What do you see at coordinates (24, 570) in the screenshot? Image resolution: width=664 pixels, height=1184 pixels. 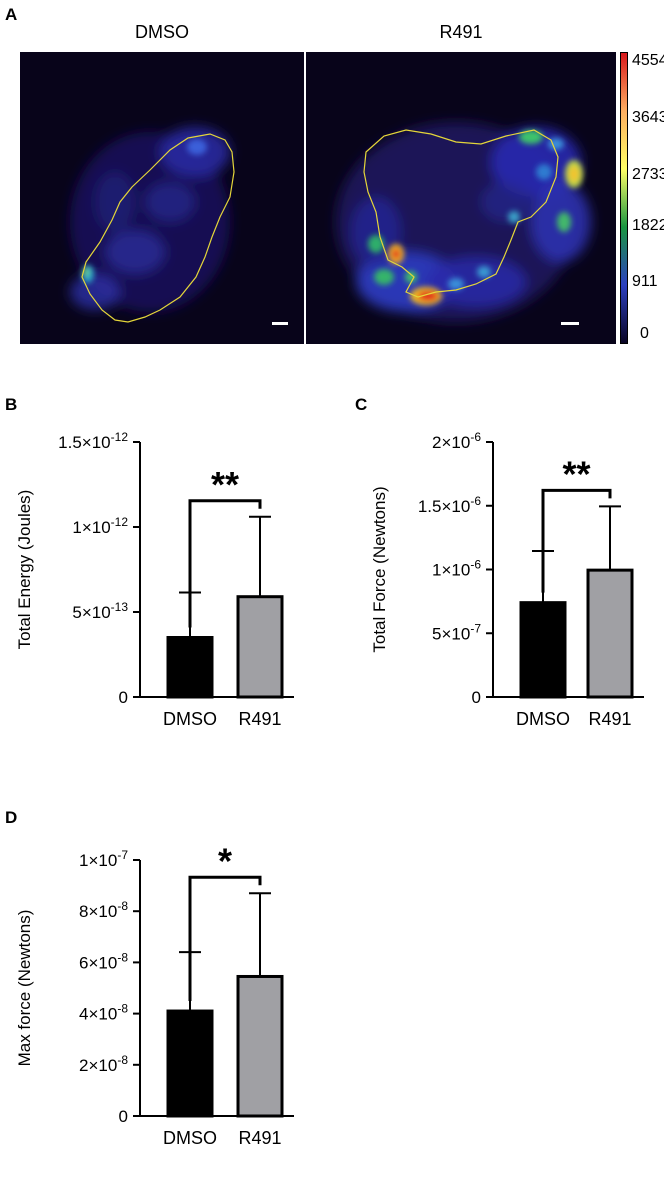 I see `y-axis-label: Total Energy (Joules)` at bounding box center [24, 570].